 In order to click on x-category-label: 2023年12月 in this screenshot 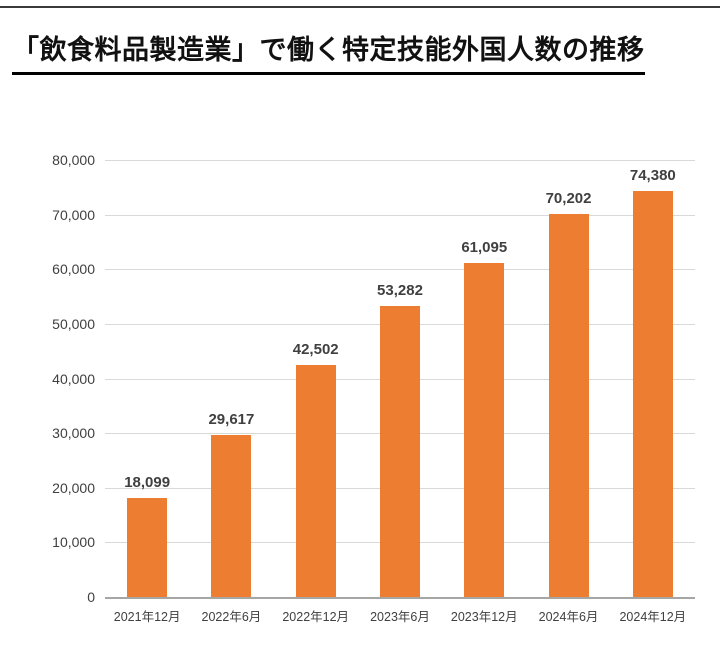, I will do `click(484, 617)`.